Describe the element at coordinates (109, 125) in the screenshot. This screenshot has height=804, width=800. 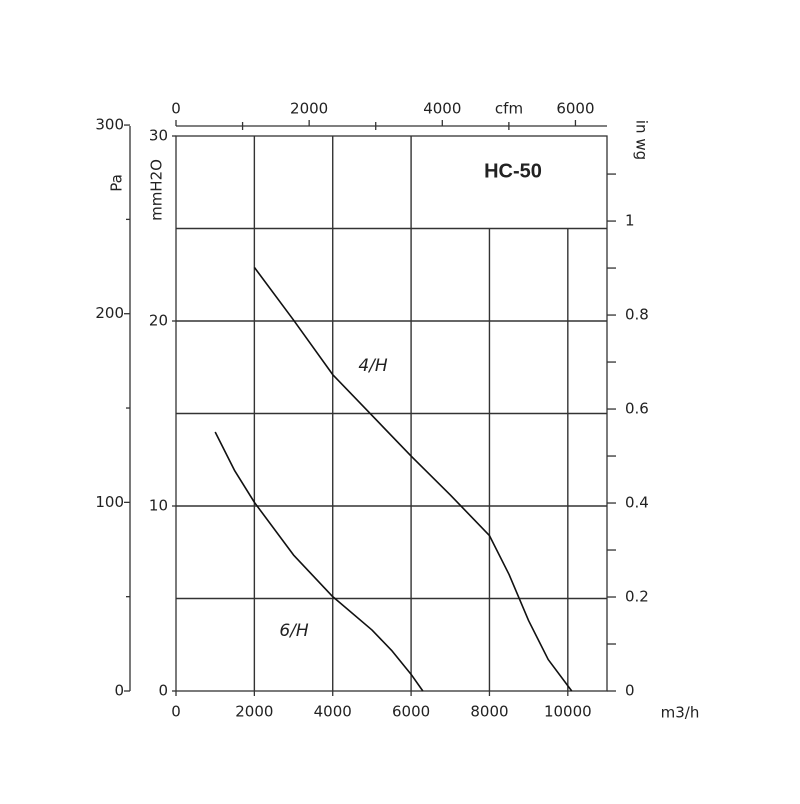
I see `pa-tick-label: 300` at that location.